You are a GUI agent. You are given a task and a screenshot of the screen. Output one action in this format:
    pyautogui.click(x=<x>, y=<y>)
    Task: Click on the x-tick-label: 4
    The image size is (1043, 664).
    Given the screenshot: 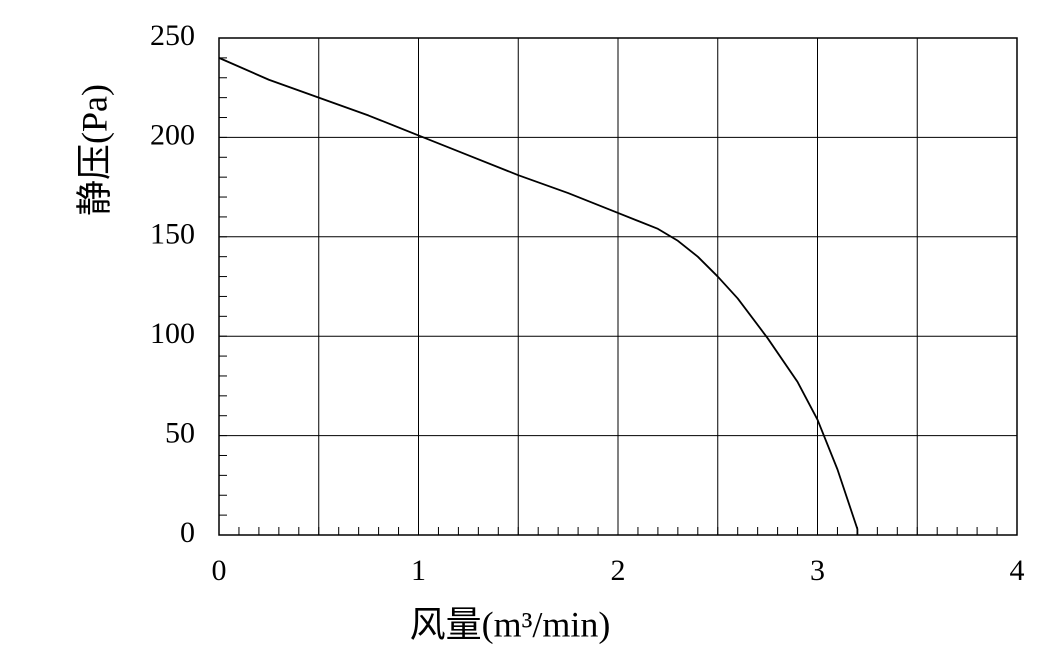 What is the action you would take?
    pyautogui.click(x=1017, y=570)
    